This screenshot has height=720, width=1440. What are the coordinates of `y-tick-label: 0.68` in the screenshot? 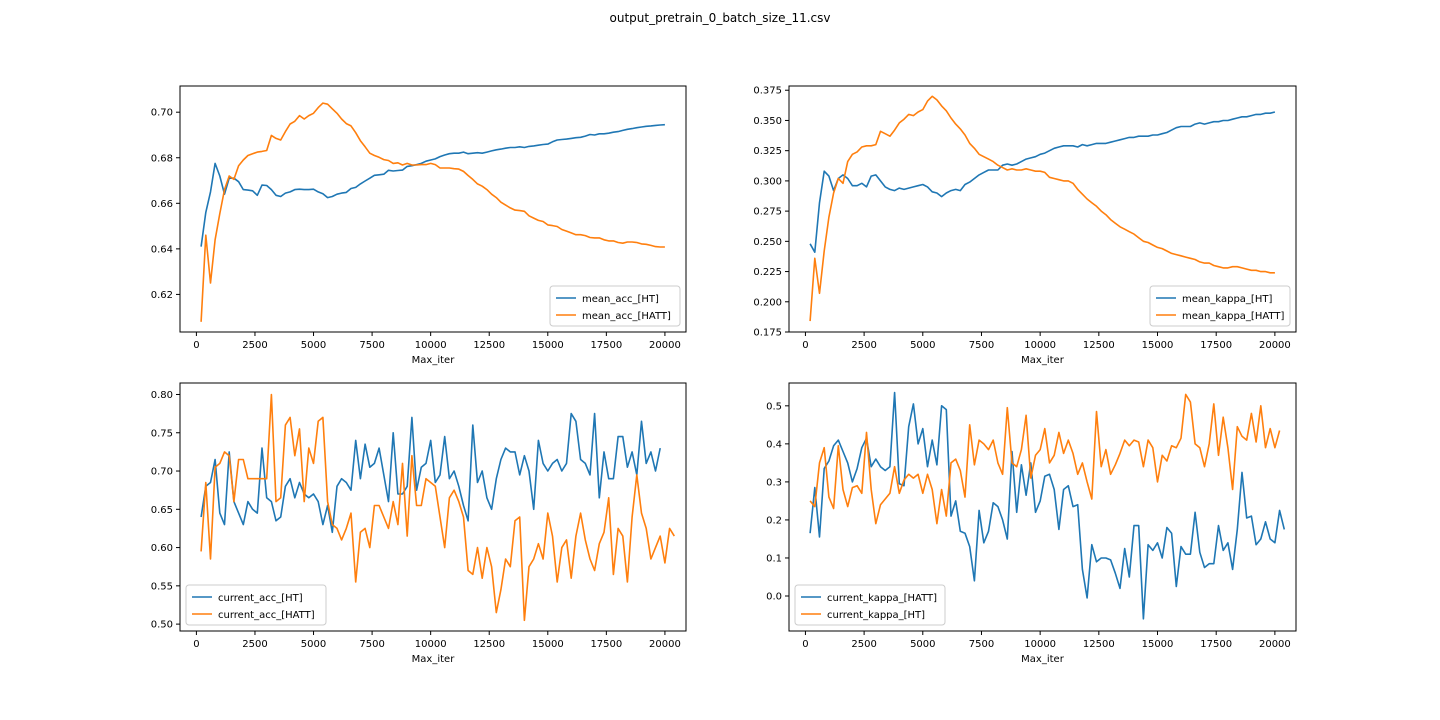 It's located at (162, 158).